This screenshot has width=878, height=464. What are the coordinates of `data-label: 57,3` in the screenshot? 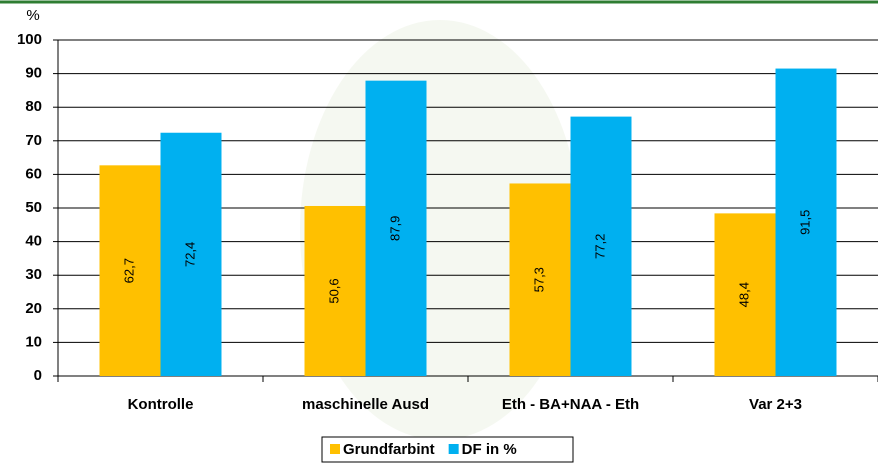 It's located at (538, 279).